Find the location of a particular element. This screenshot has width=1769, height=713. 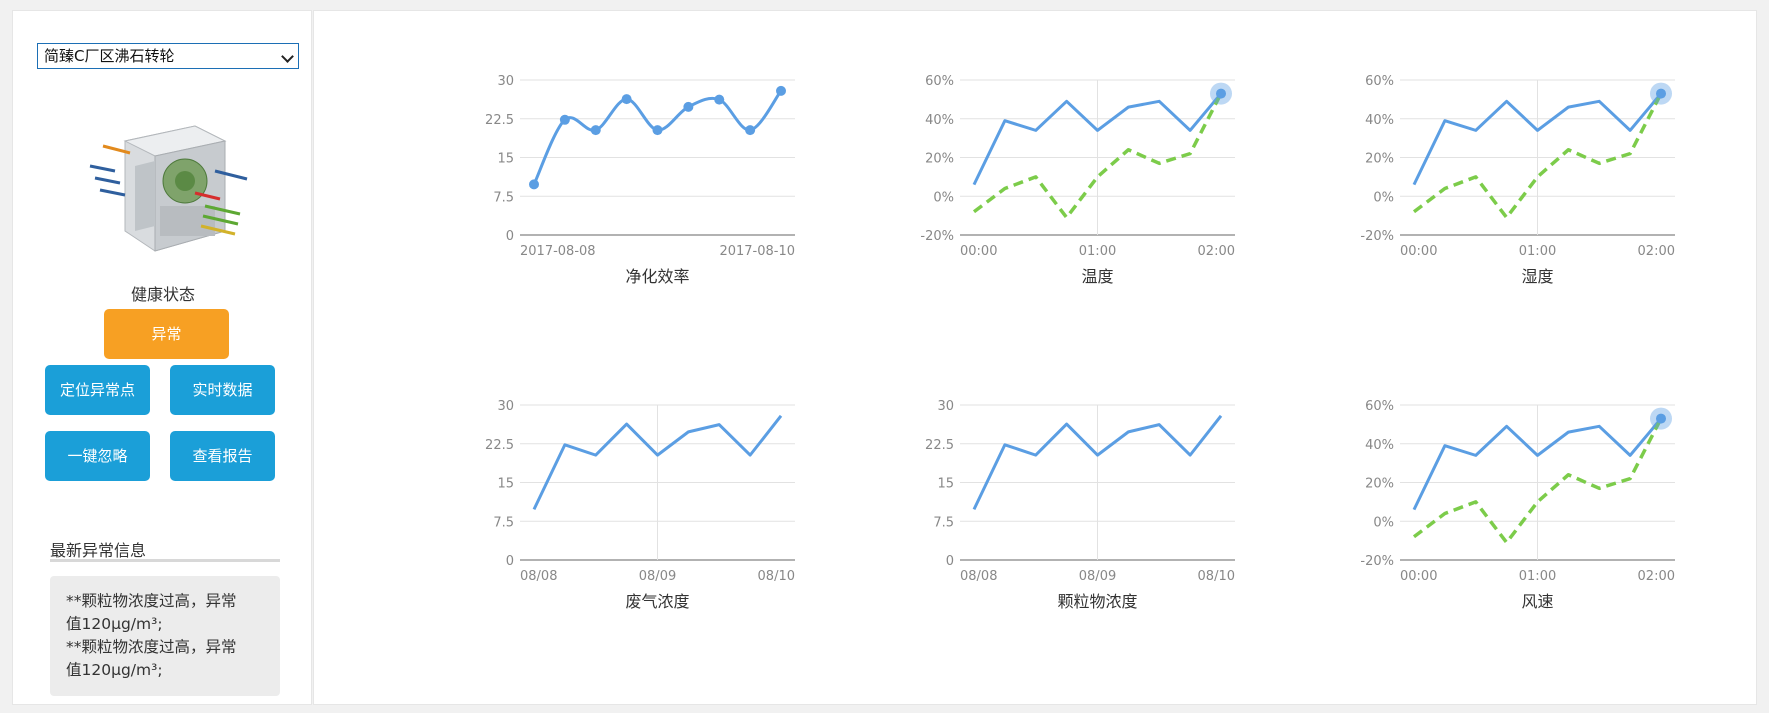

chart-particulate-concentration: 30 22.5 15 7.5 0 08/08 08/09 08/10 颗粒物浓度 is located at coordinates (1080, 505).